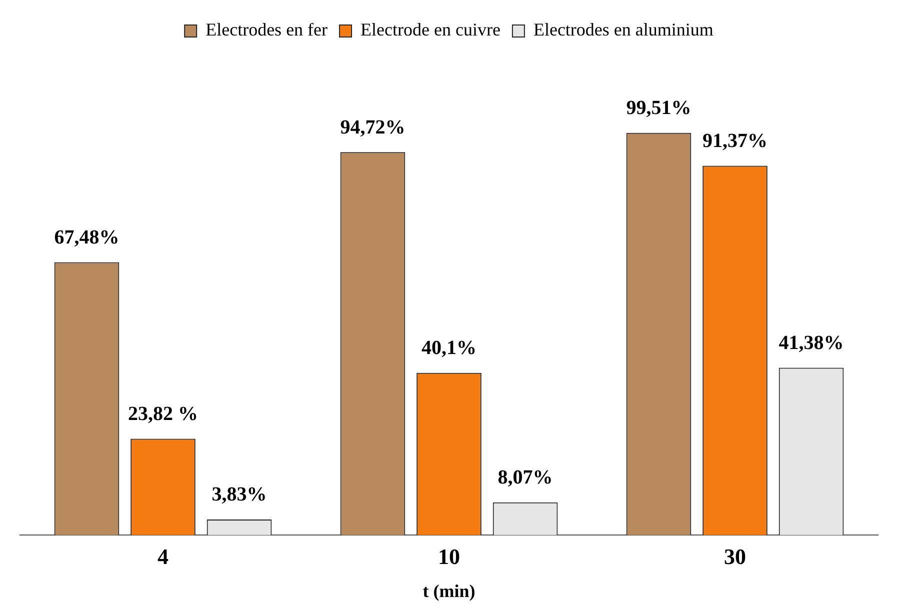  Describe the element at coordinates (659, 107) in the screenshot. I see `data-label: 99,51%` at that location.